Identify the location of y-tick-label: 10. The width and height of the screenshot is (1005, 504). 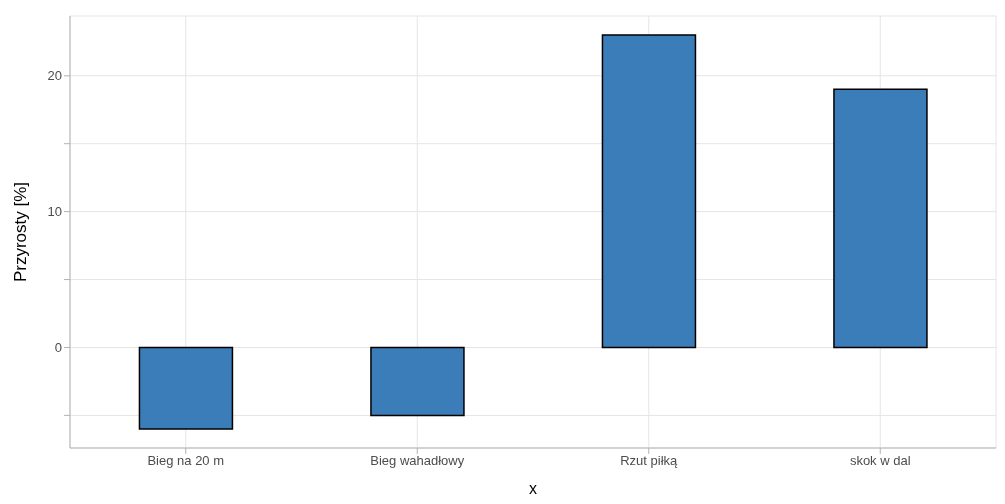
(54, 212).